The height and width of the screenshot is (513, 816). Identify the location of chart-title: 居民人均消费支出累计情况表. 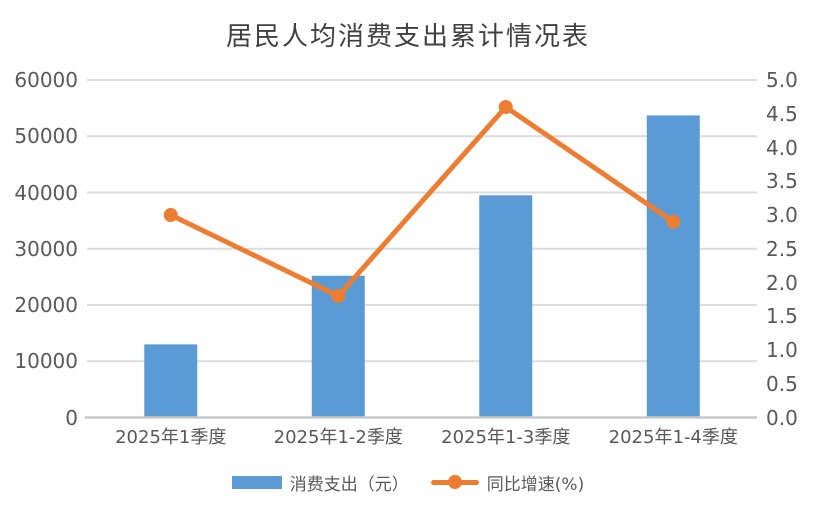
(407, 37).